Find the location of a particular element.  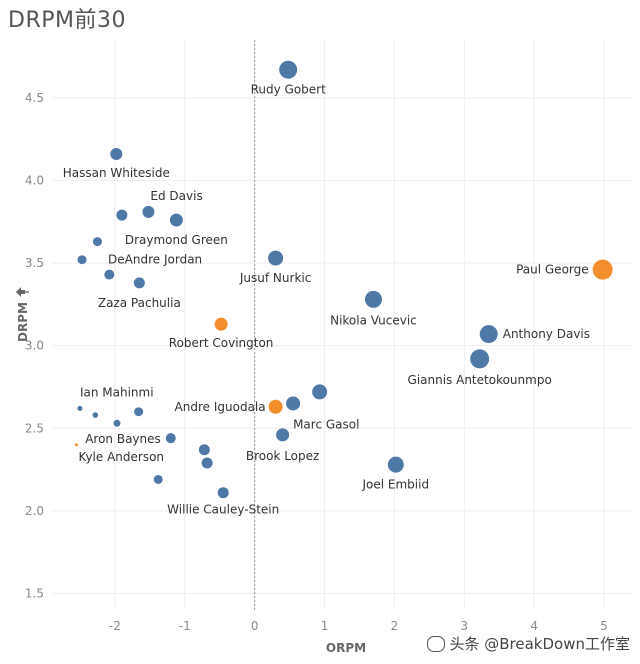

y-tick-label: 3.0 is located at coordinates (34, 346).